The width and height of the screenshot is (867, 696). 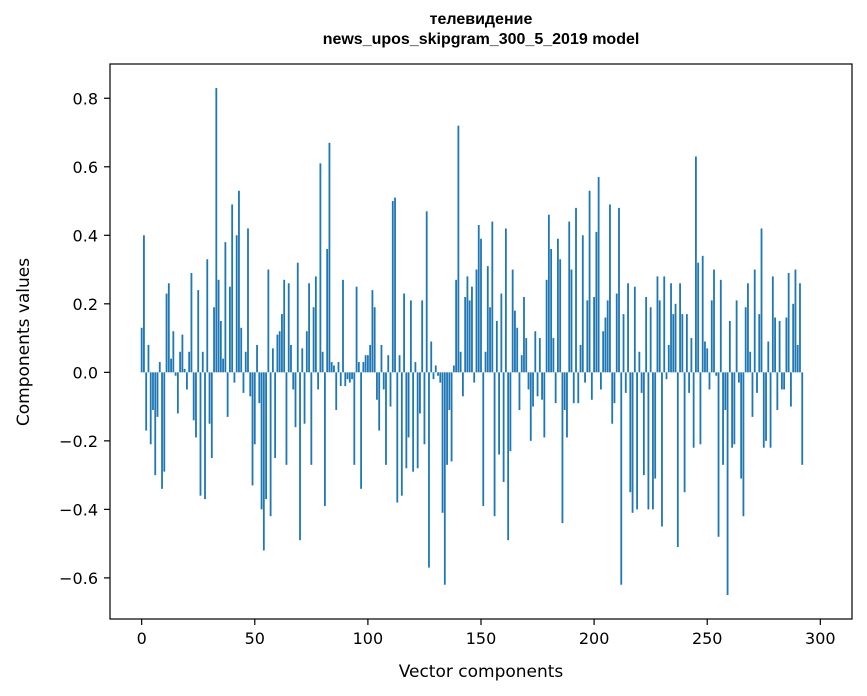 What do you see at coordinates (142, 638) in the screenshot?
I see `x-tick-label: 0` at bounding box center [142, 638].